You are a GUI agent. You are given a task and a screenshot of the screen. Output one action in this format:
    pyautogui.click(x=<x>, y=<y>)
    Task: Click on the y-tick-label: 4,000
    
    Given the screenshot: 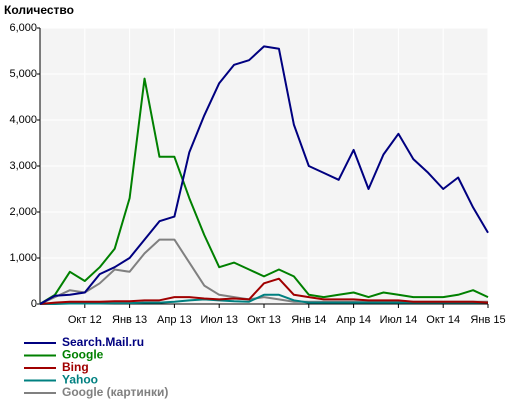 What is the action you would take?
    pyautogui.click(x=23, y=120)
    